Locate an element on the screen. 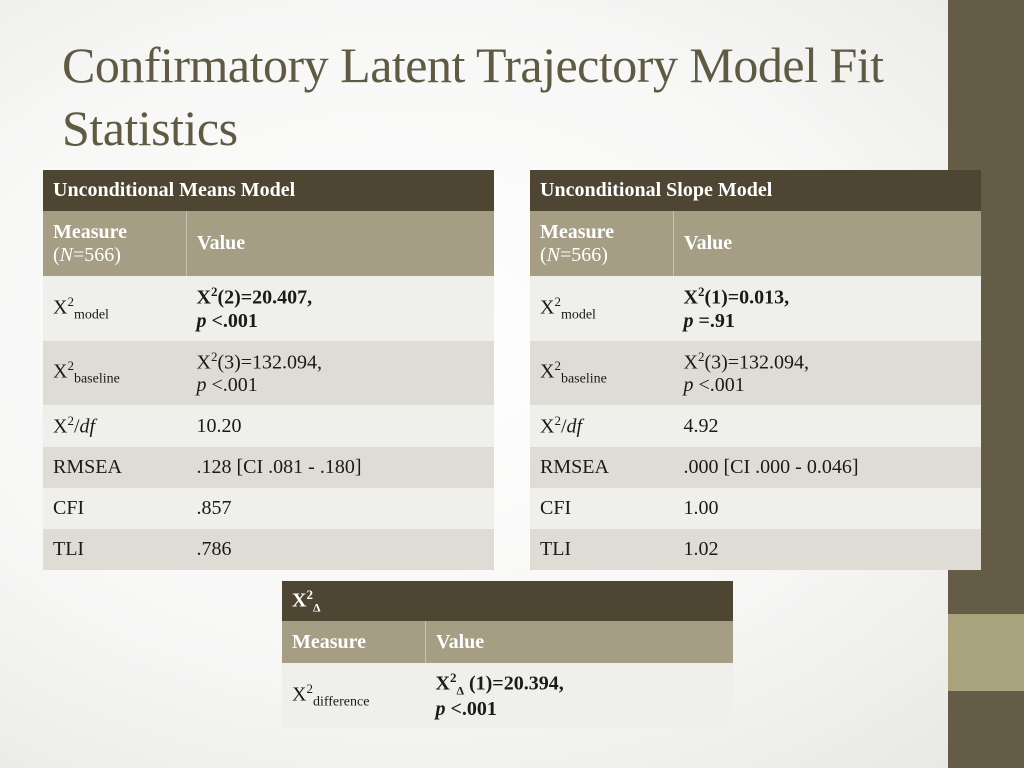 This screenshot has width=1024, height=768. table-row: X2/df 10.20 is located at coordinates (268, 426).